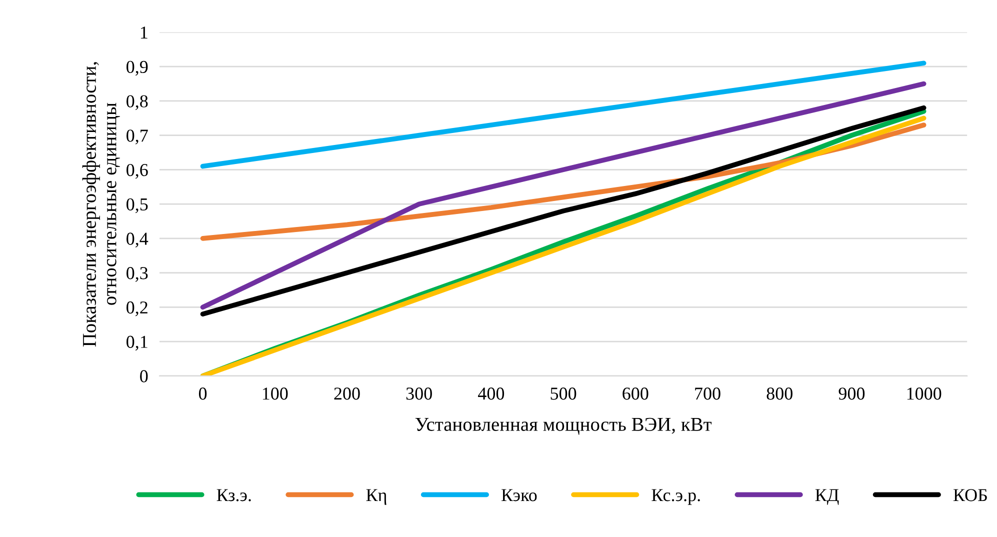  Describe the element at coordinates (779, 394) in the screenshot. I see `x-tick-label: 800` at that location.